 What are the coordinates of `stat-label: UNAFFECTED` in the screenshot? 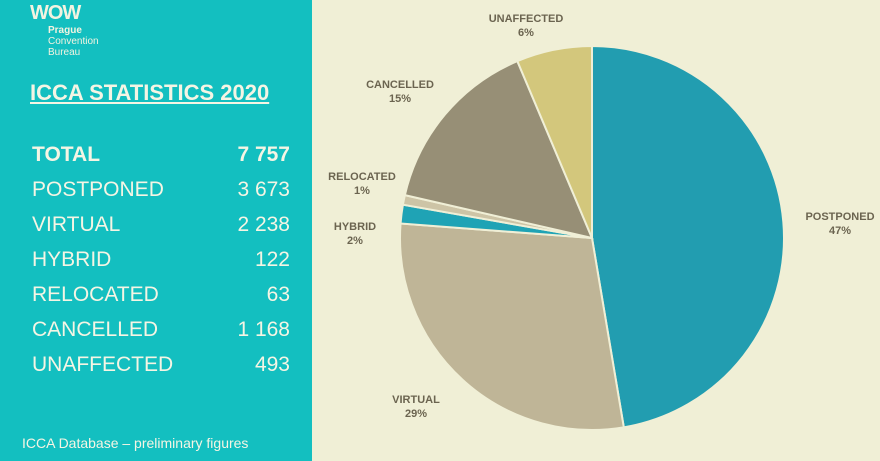 It's located at (103, 364).